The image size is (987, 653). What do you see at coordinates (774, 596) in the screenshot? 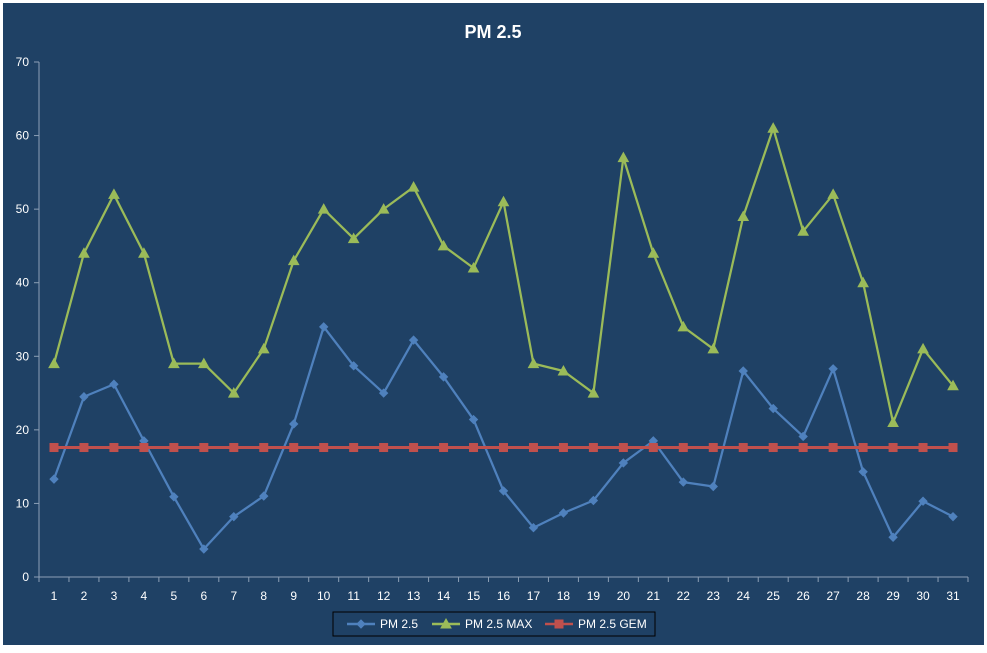
I see `x-tick-label: 25` at bounding box center [774, 596].